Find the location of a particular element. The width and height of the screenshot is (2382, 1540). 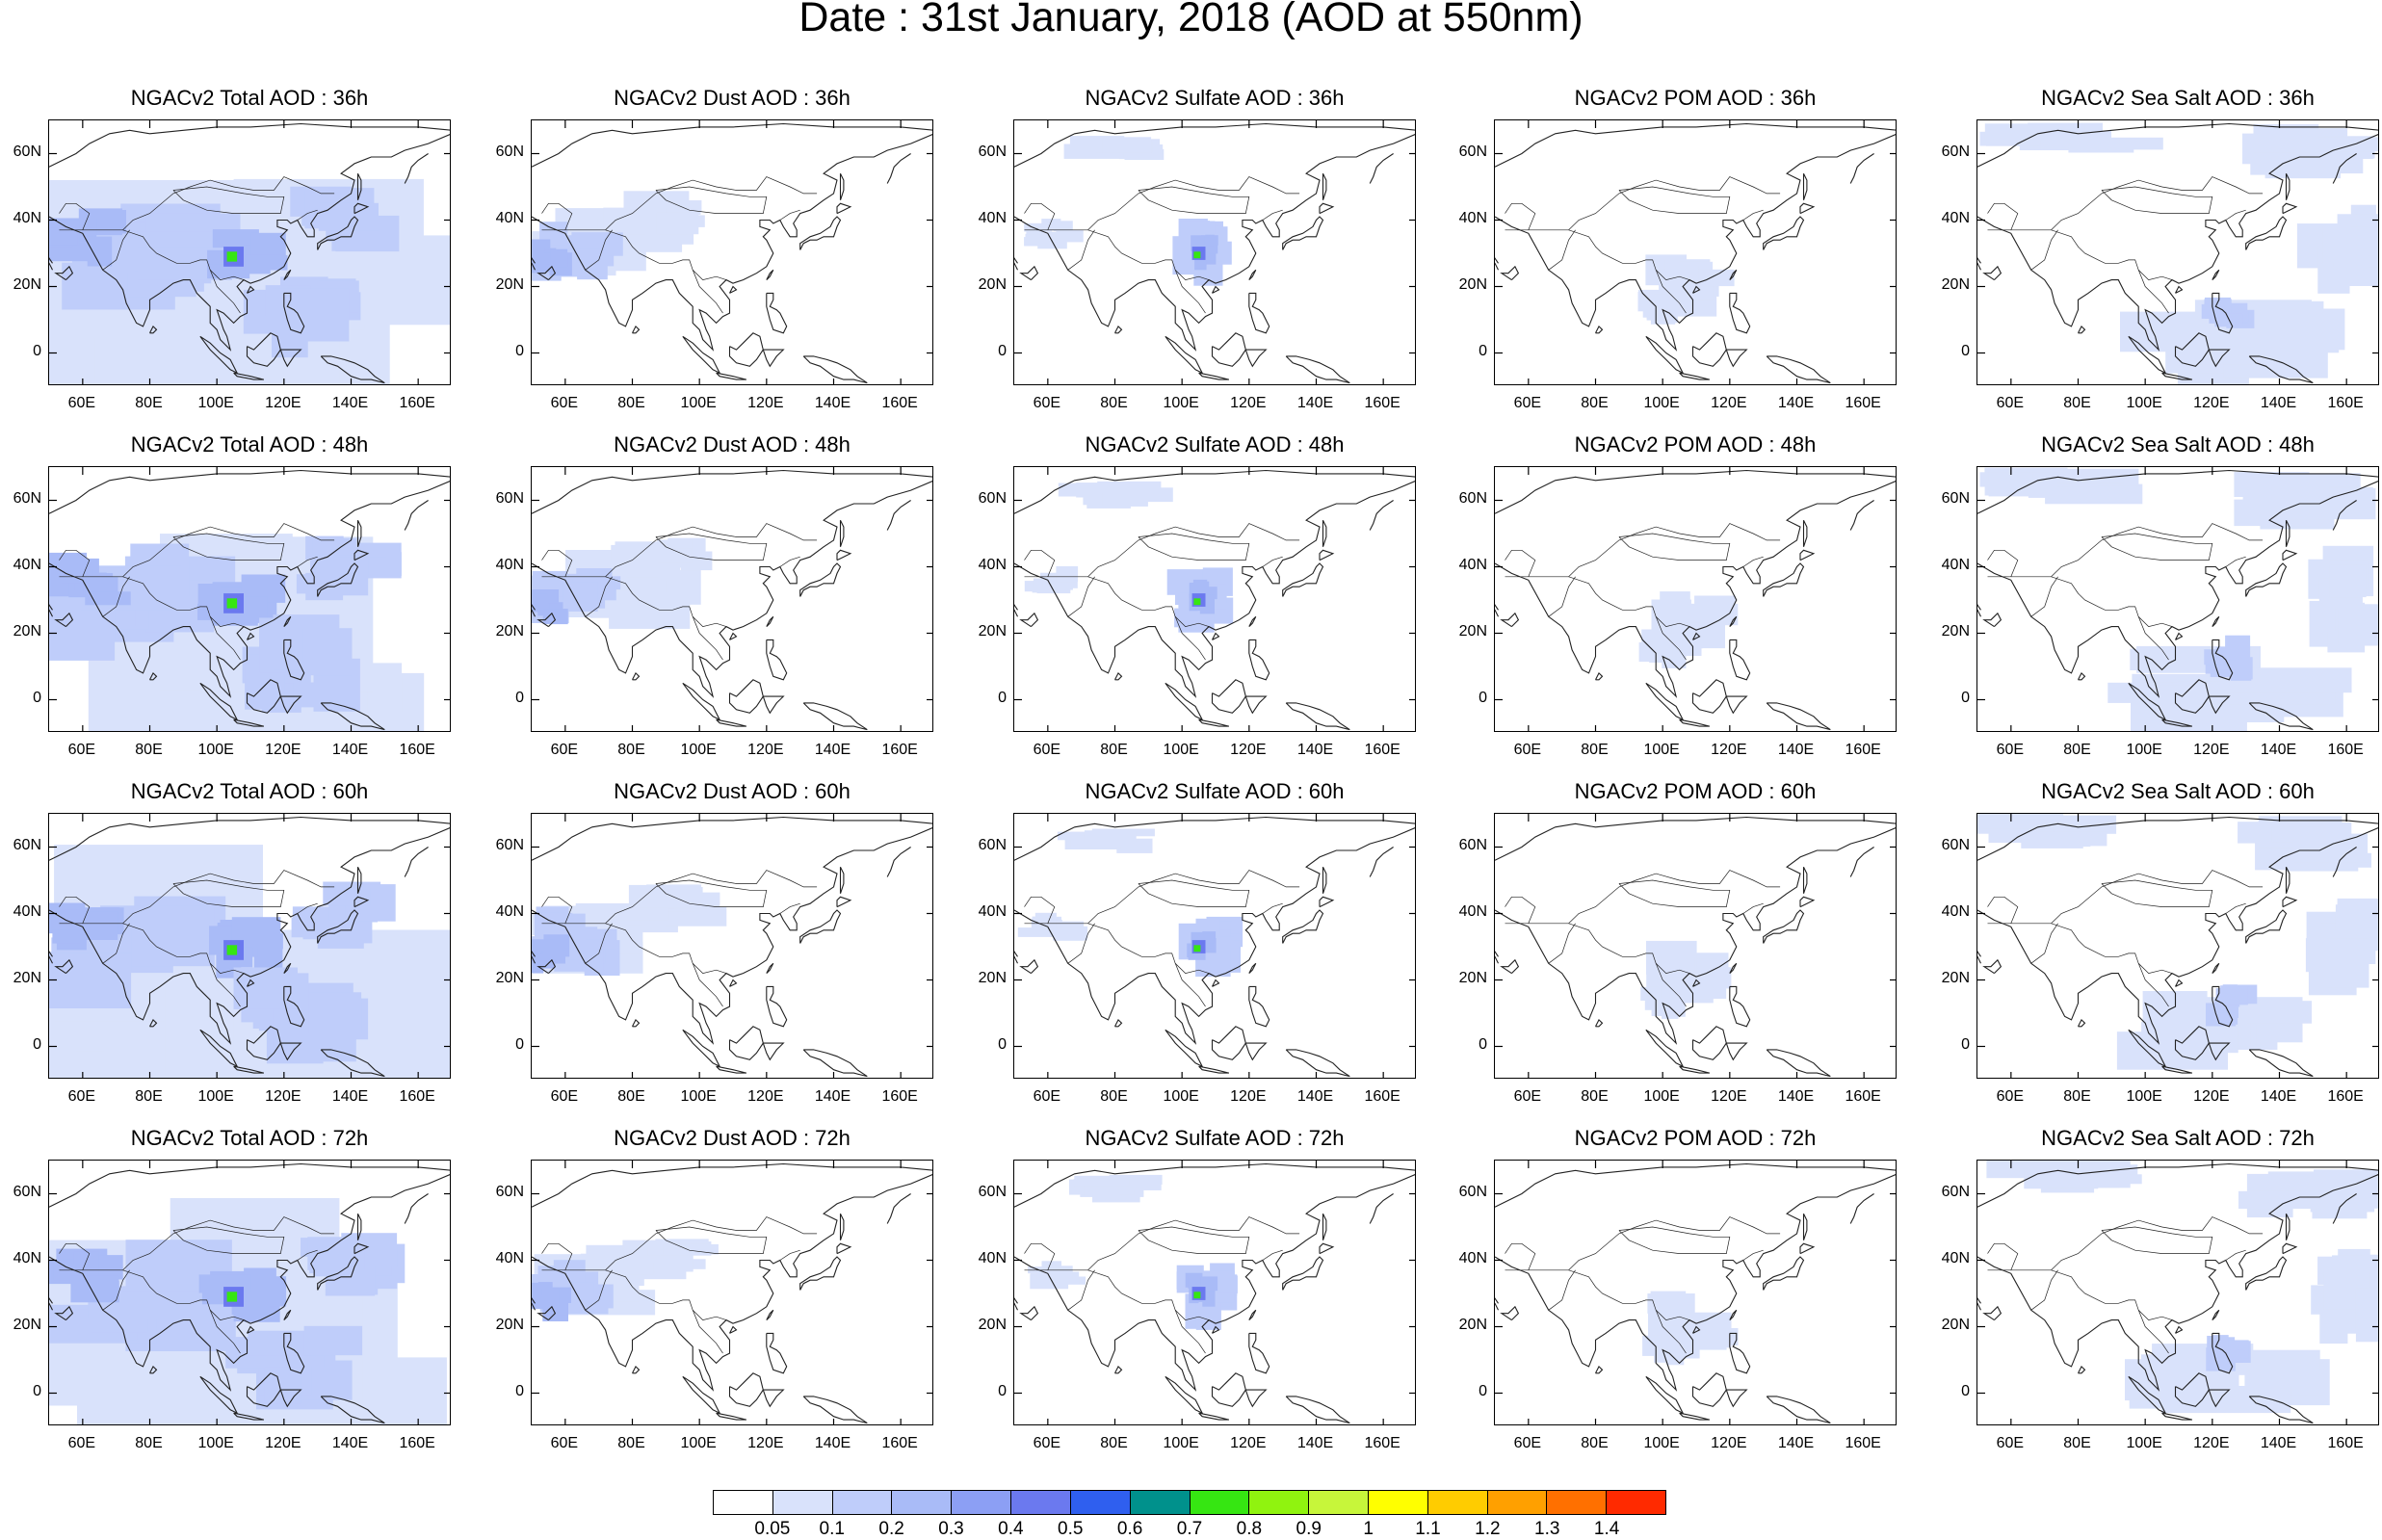

map-panel-total-72h is located at coordinates (249, 1292).